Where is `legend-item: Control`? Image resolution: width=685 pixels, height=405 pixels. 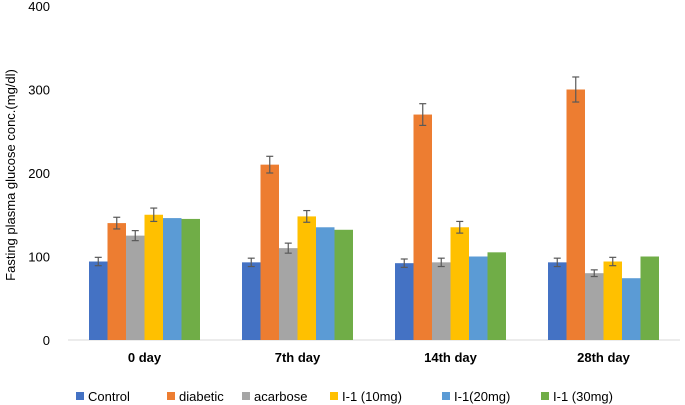
legend-item: Control is located at coordinates (103, 396).